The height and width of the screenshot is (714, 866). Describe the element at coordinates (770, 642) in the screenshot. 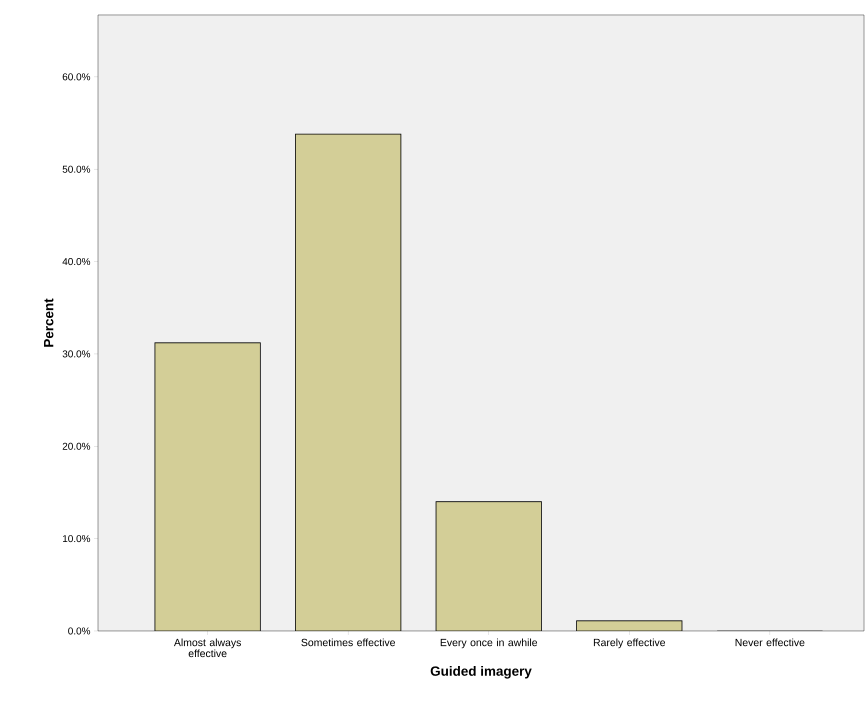

I see `x-tick-label: Never effective` at that location.